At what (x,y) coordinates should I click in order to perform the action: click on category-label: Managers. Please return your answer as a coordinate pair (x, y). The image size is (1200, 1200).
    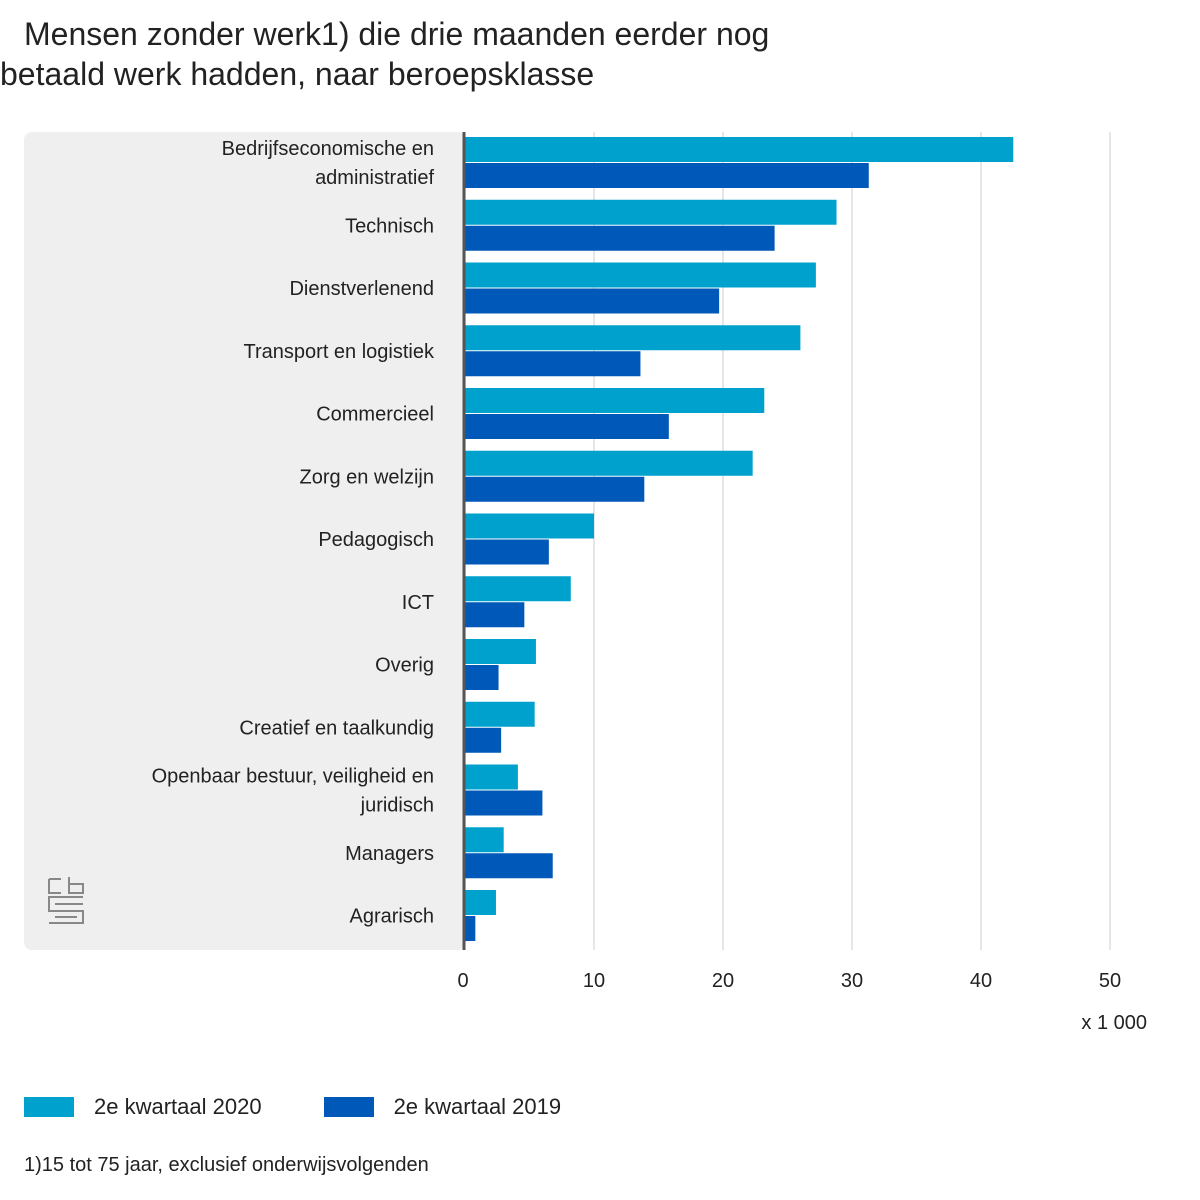
    Looking at the image, I should click on (389, 854).